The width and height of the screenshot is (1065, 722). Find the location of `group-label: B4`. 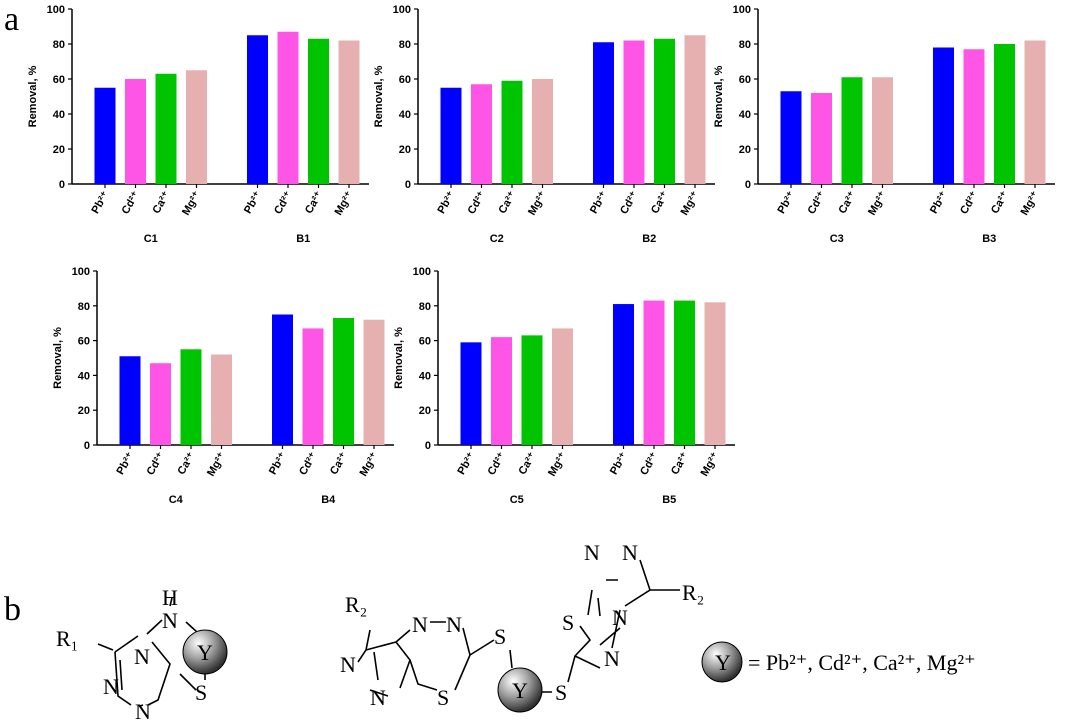

group-label: B4 is located at coordinates (328, 500).